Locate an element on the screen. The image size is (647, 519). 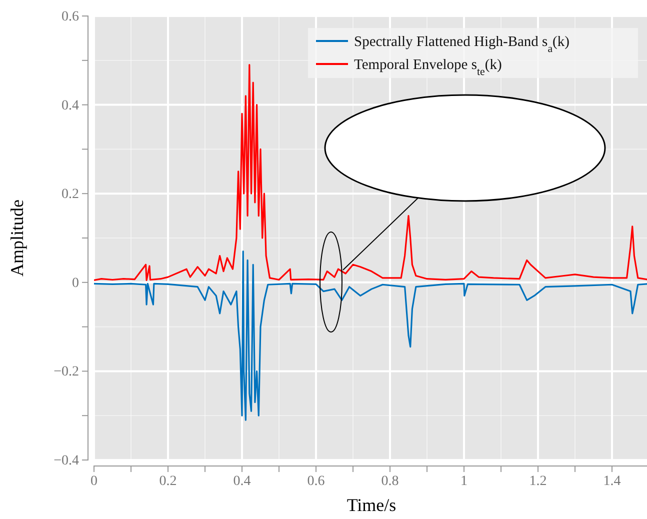
y-axis-title: Amplitude is located at coordinates (17, 237).